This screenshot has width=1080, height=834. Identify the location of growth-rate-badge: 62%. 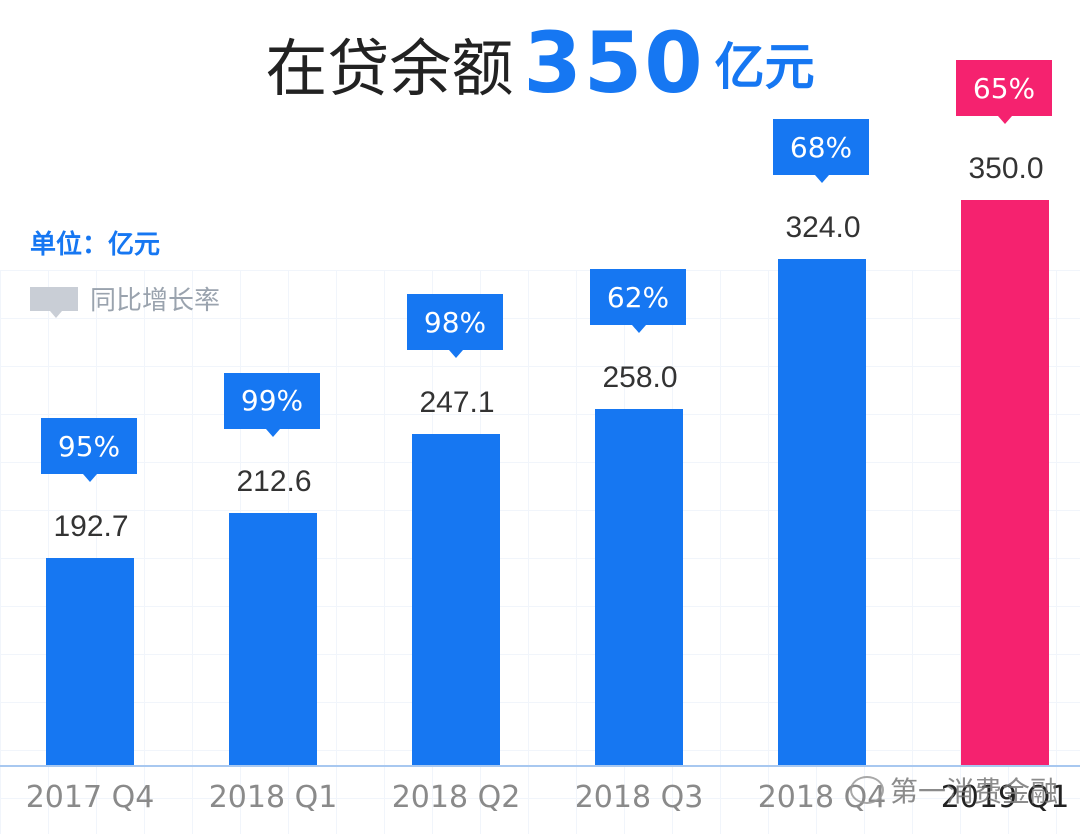
(638, 301).